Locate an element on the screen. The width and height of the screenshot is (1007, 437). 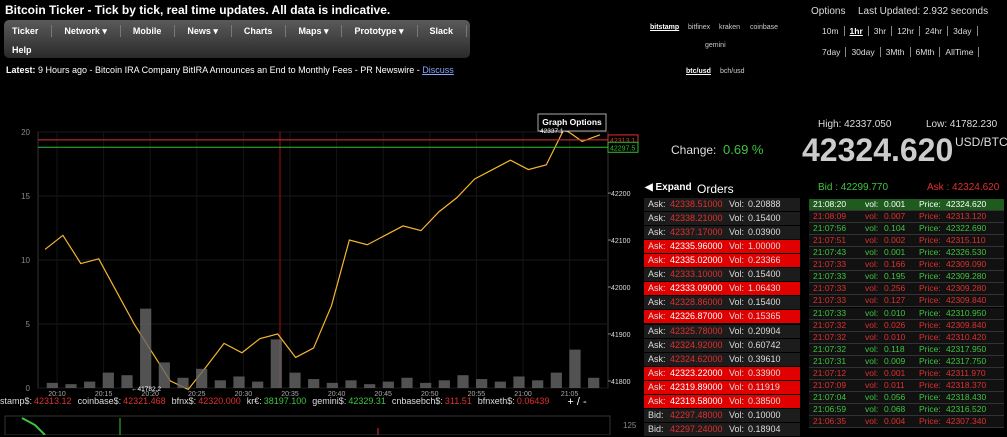
news-link: Discuss is located at coordinates (438, 70).